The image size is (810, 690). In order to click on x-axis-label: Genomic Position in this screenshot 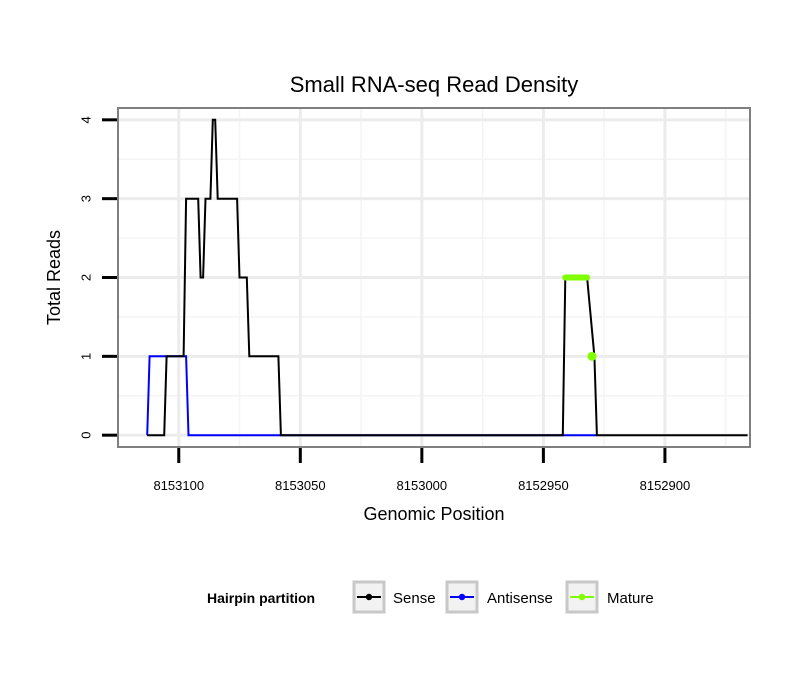, I will do `click(433, 514)`.